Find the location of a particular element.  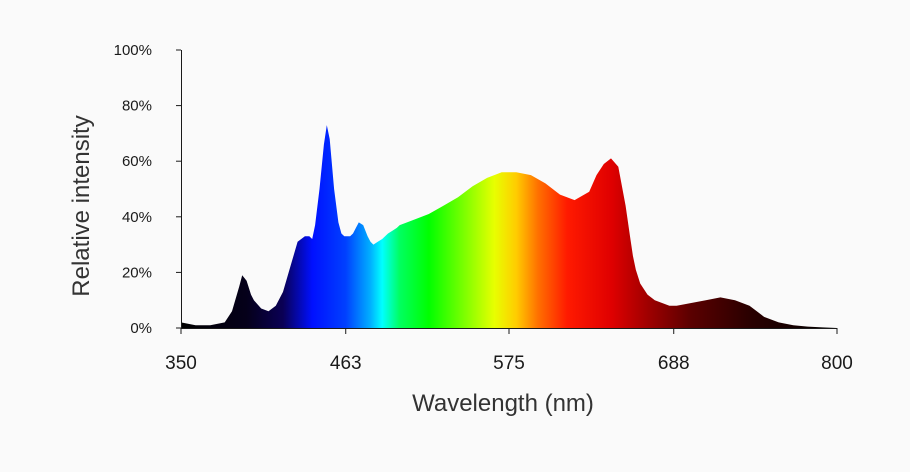

x-tick-label: 575 is located at coordinates (509, 363).